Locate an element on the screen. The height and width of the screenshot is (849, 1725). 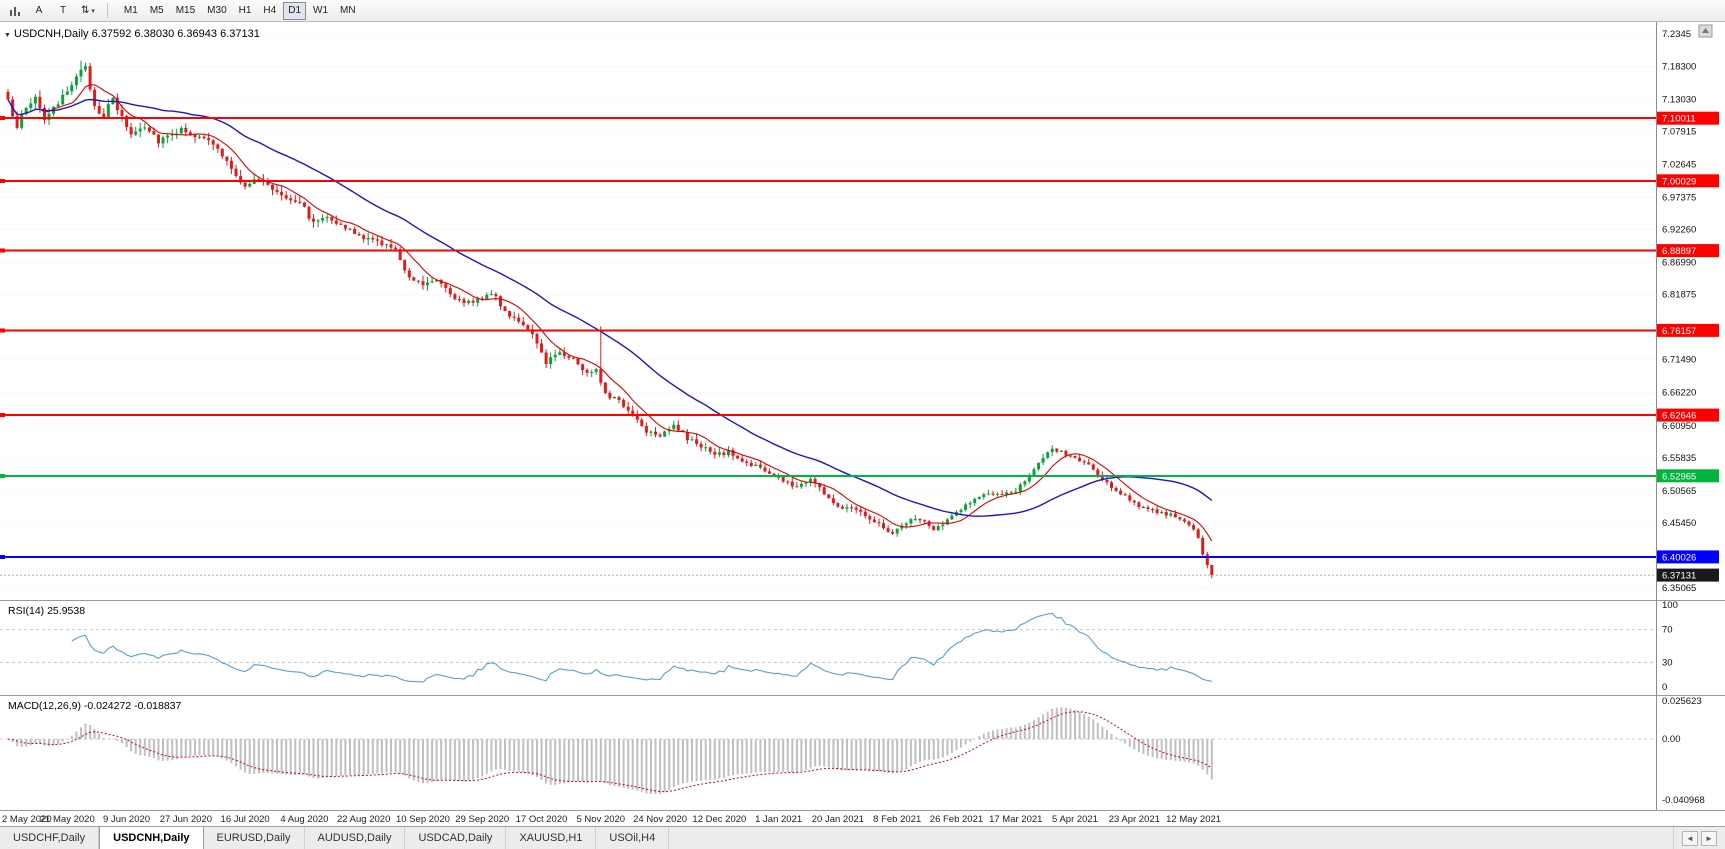
text-tool-label: T is located at coordinates (63, 10).